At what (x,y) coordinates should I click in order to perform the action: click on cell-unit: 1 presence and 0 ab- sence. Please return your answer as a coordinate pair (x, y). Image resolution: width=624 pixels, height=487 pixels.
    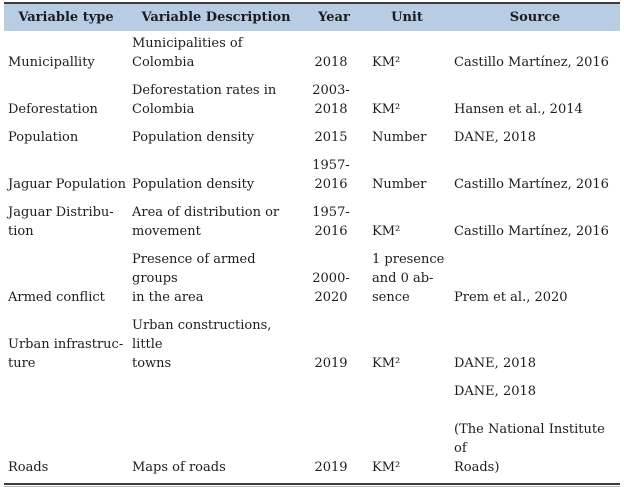
    Looking at the image, I should click on (408, 278).